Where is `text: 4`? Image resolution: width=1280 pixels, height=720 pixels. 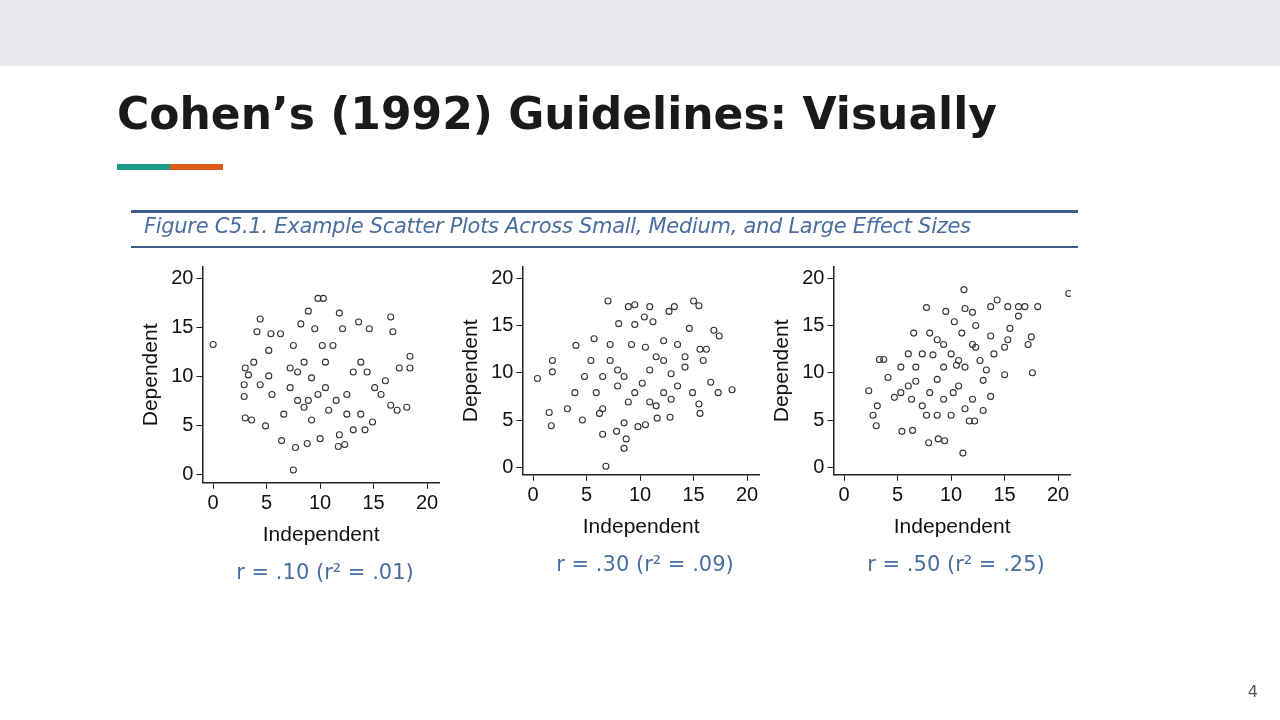
text: 4 is located at coordinates (1252, 691).